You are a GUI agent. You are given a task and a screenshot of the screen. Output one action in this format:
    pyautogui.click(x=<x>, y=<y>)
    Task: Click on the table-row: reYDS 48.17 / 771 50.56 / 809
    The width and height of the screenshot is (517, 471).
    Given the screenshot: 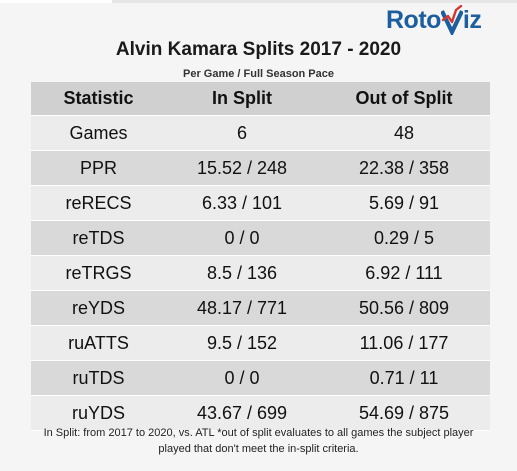 What is the action you would take?
    pyautogui.click(x=260, y=308)
    